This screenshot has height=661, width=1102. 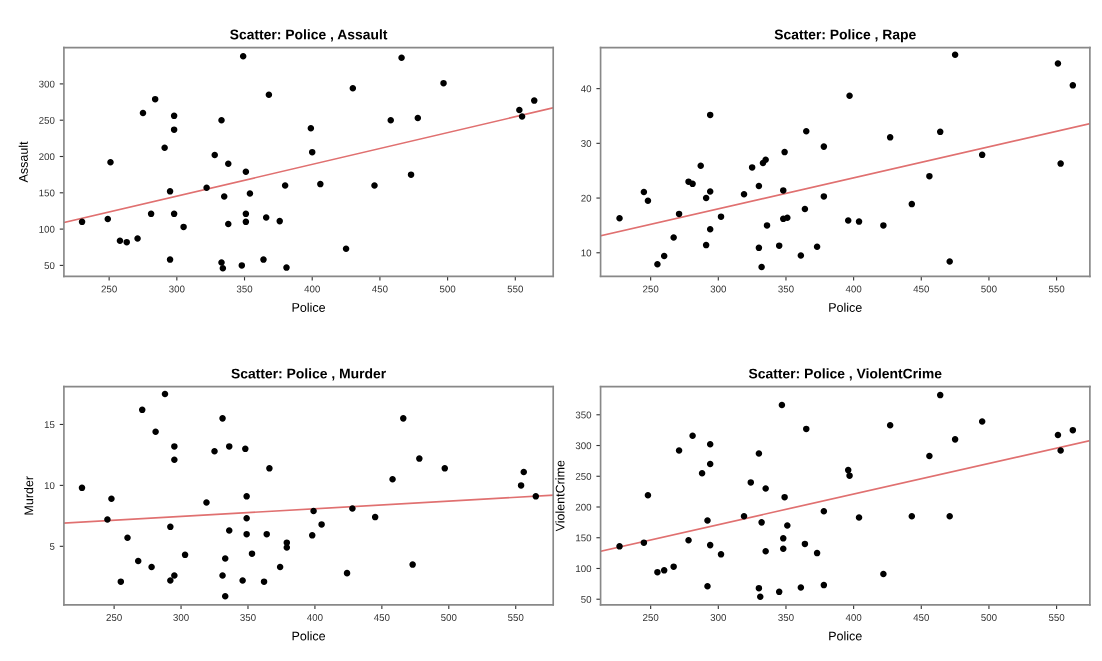 What do you see at coordinates (47, 84) in the screenshot?
I see `y-tick-label: 300` at bounding box center [47, 84].